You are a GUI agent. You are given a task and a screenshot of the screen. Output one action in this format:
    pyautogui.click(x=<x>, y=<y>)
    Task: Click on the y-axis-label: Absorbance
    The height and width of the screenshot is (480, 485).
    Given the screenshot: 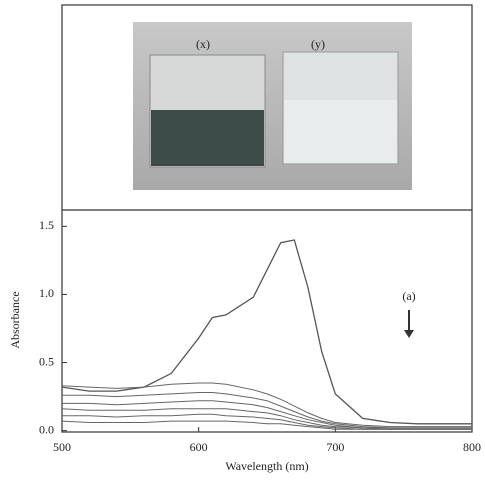 What is the action you would take?
    pyautogui.click(x=15, y=319)
    